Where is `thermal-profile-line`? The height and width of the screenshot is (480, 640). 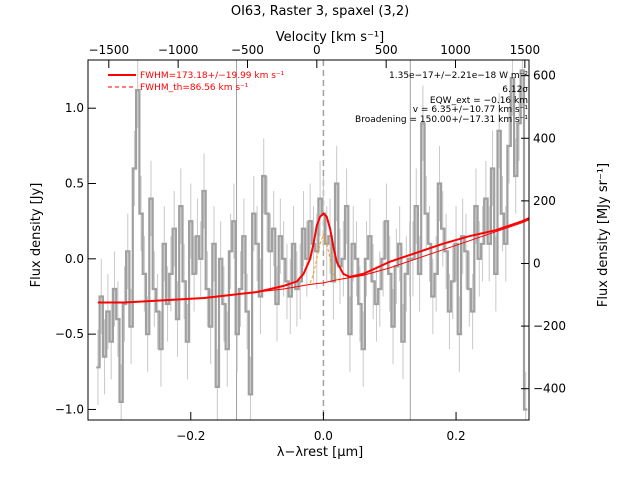 thermal-profile-line is located at coordinates (325, 258).